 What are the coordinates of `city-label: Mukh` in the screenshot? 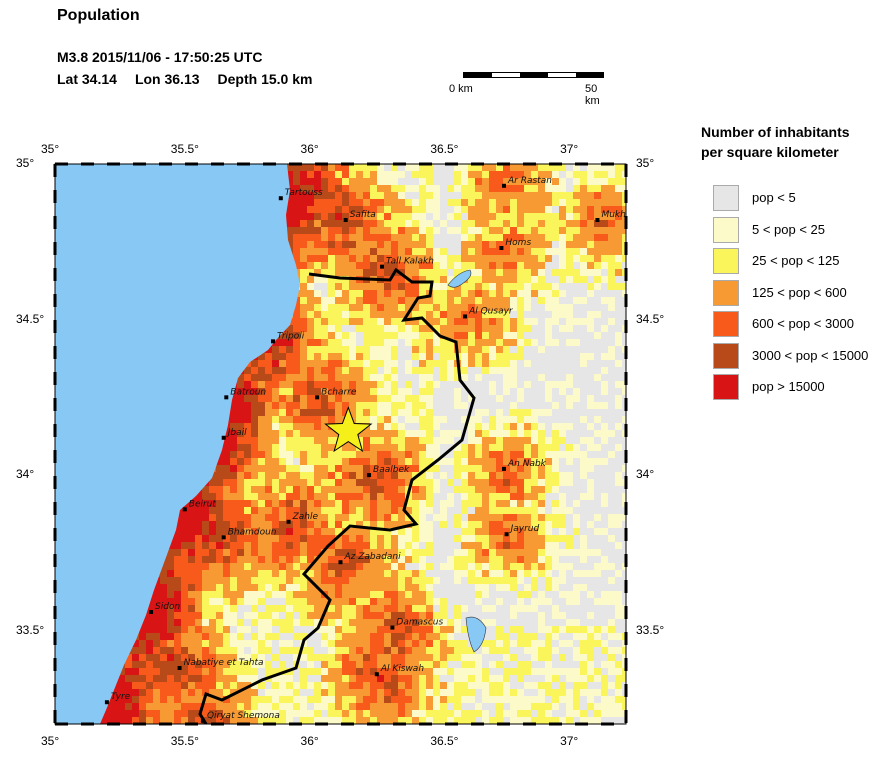 It's located at (613, 215).